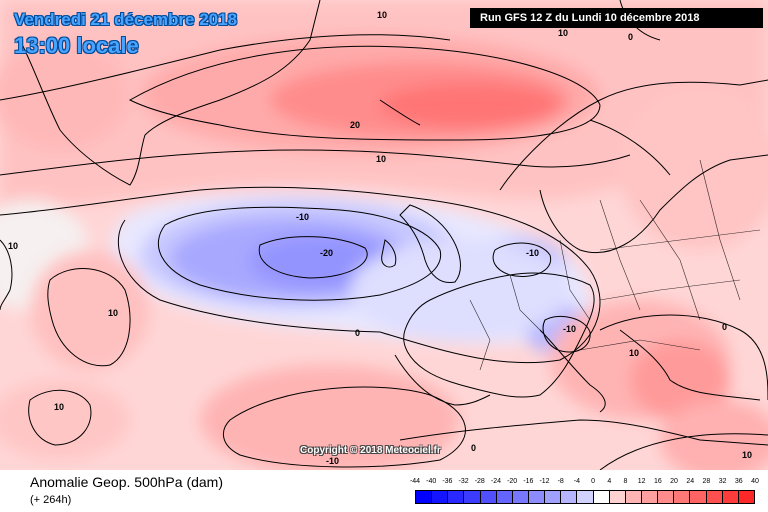 This screenshot has width=768, height=512. What do you see at coordinates (89, 317) in the screenshot?
I see `contour-10-west` at bounding box center [89, 317].